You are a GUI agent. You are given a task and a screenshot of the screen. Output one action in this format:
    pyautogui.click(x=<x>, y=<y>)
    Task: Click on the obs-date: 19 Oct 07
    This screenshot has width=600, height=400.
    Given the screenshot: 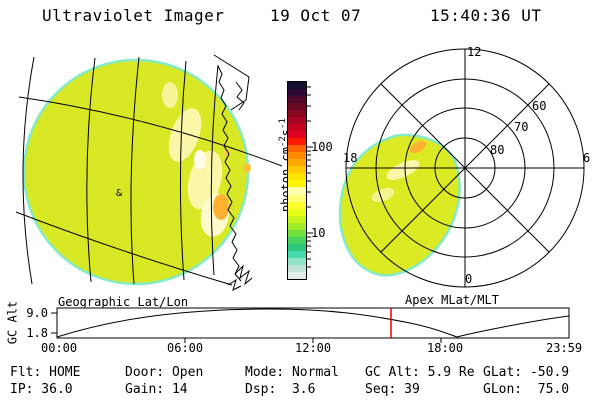 What is the action you would take?
    pyautogui.click(x=316, y=15)
    